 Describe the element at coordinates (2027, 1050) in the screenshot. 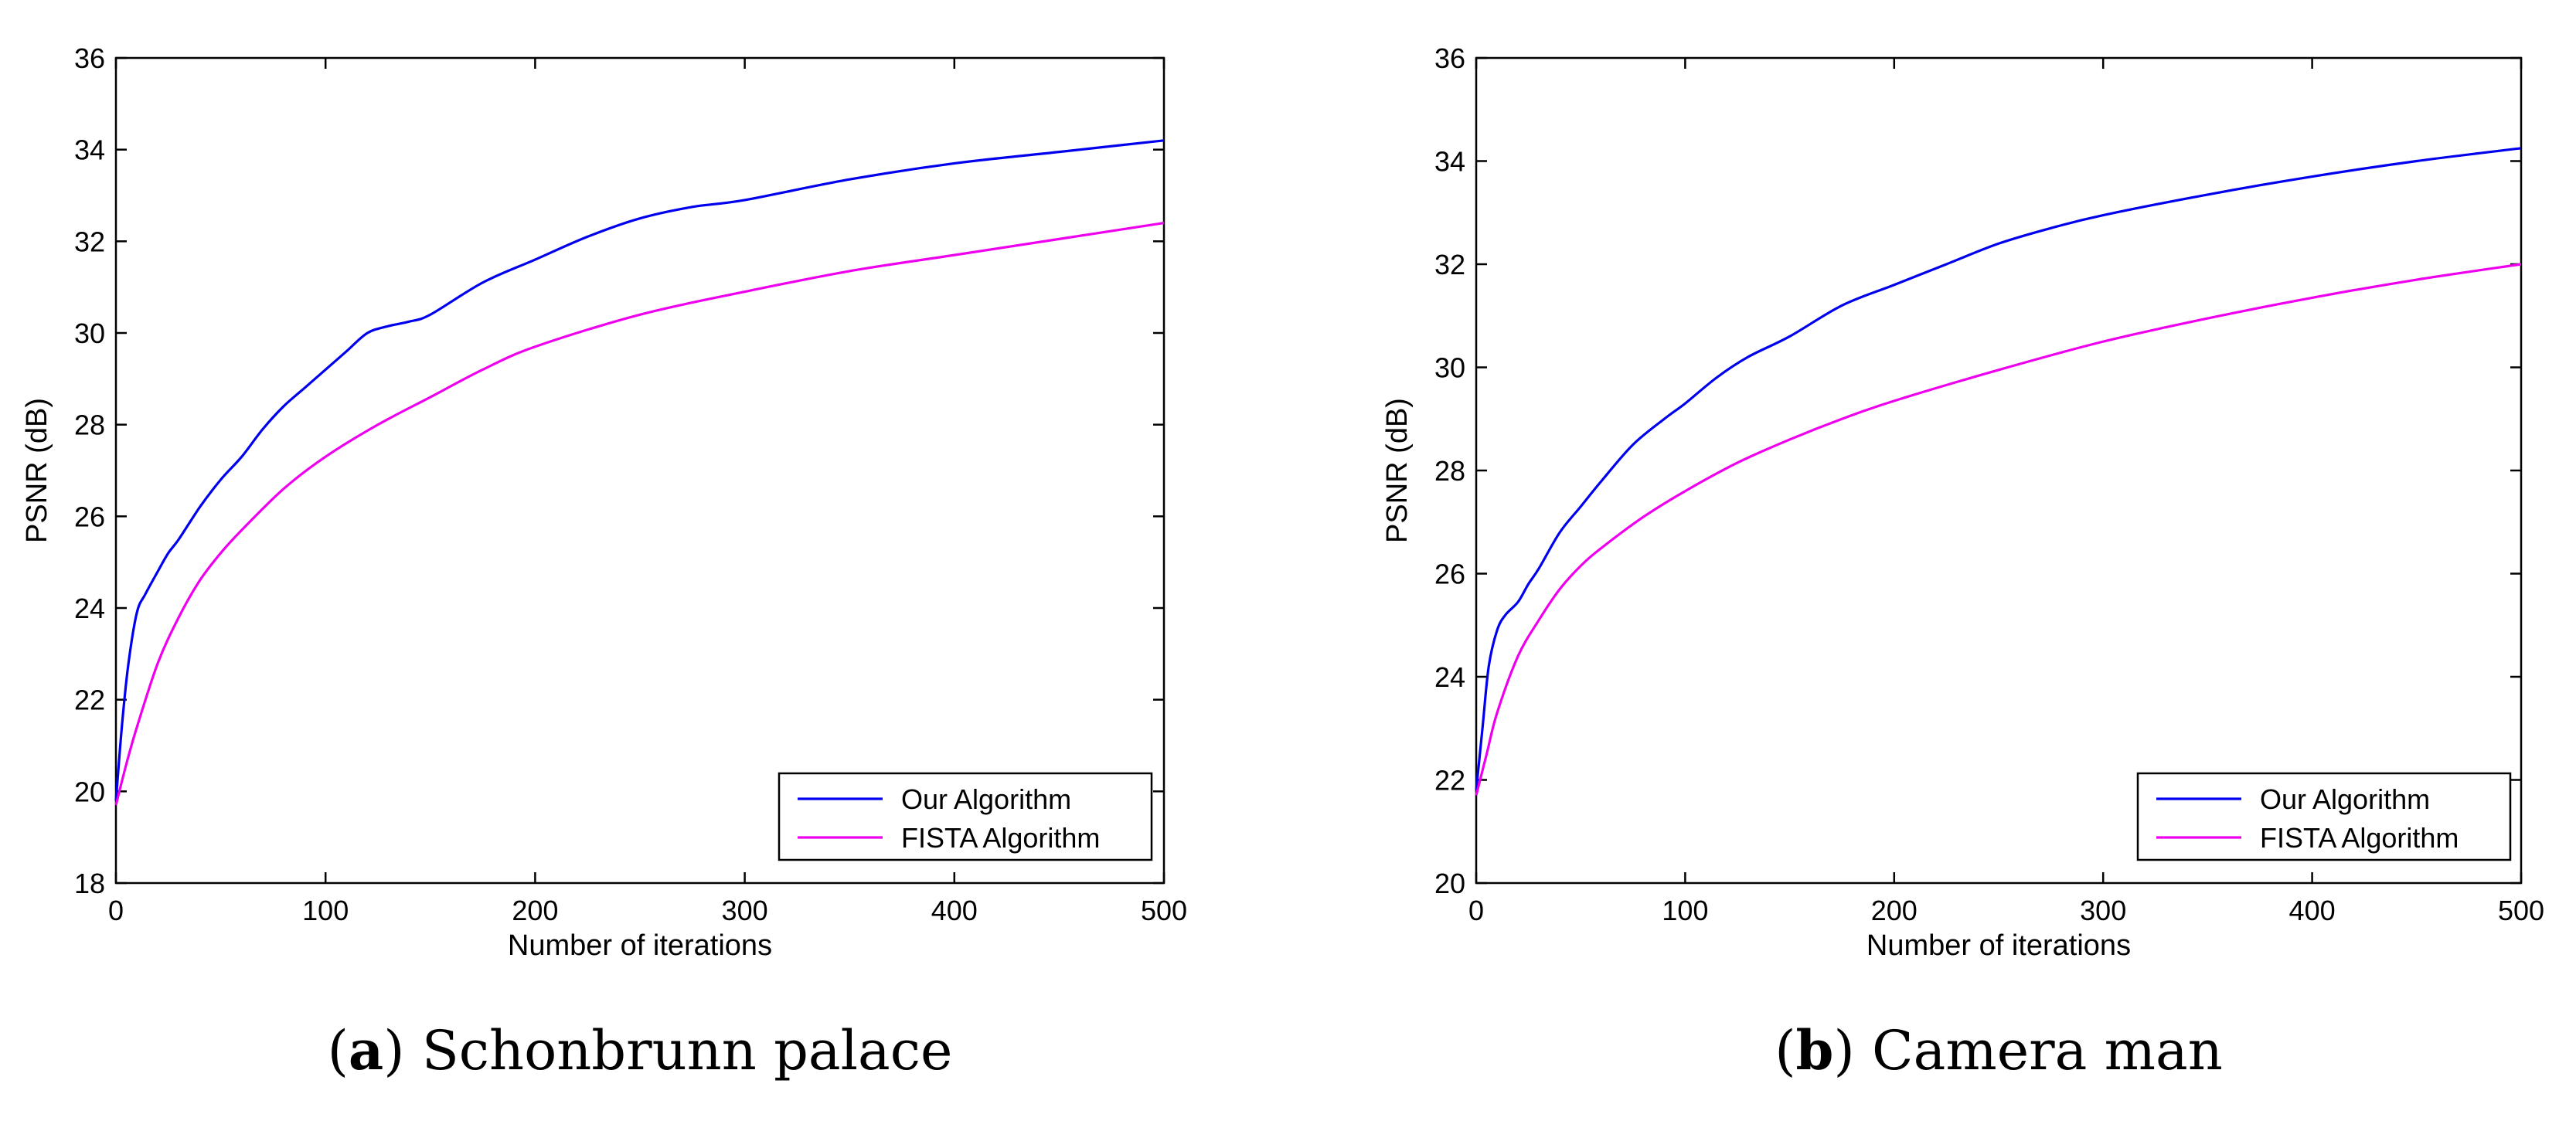

I see `caption-title: ) Camera man` at that location.